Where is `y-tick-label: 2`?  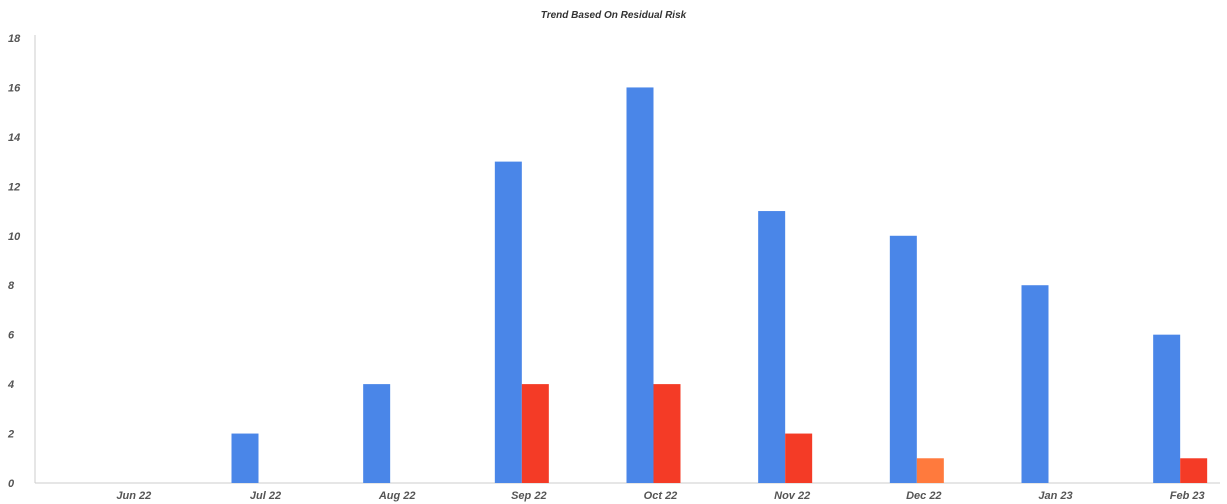
y-tick-label: 2 is located at coordinates (10, 435).